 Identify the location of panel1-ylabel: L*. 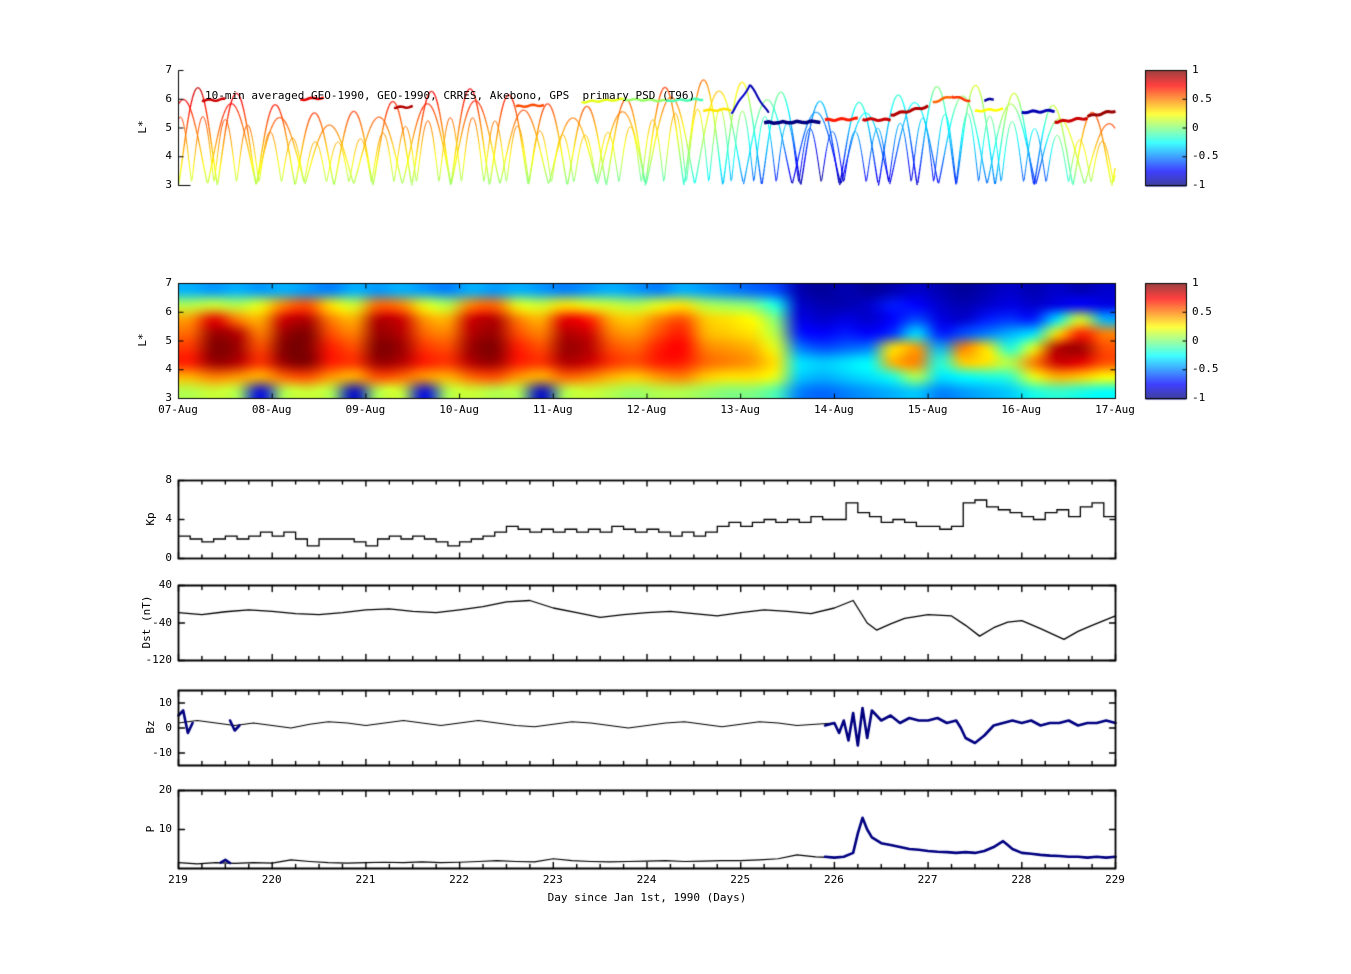
(142, 127).